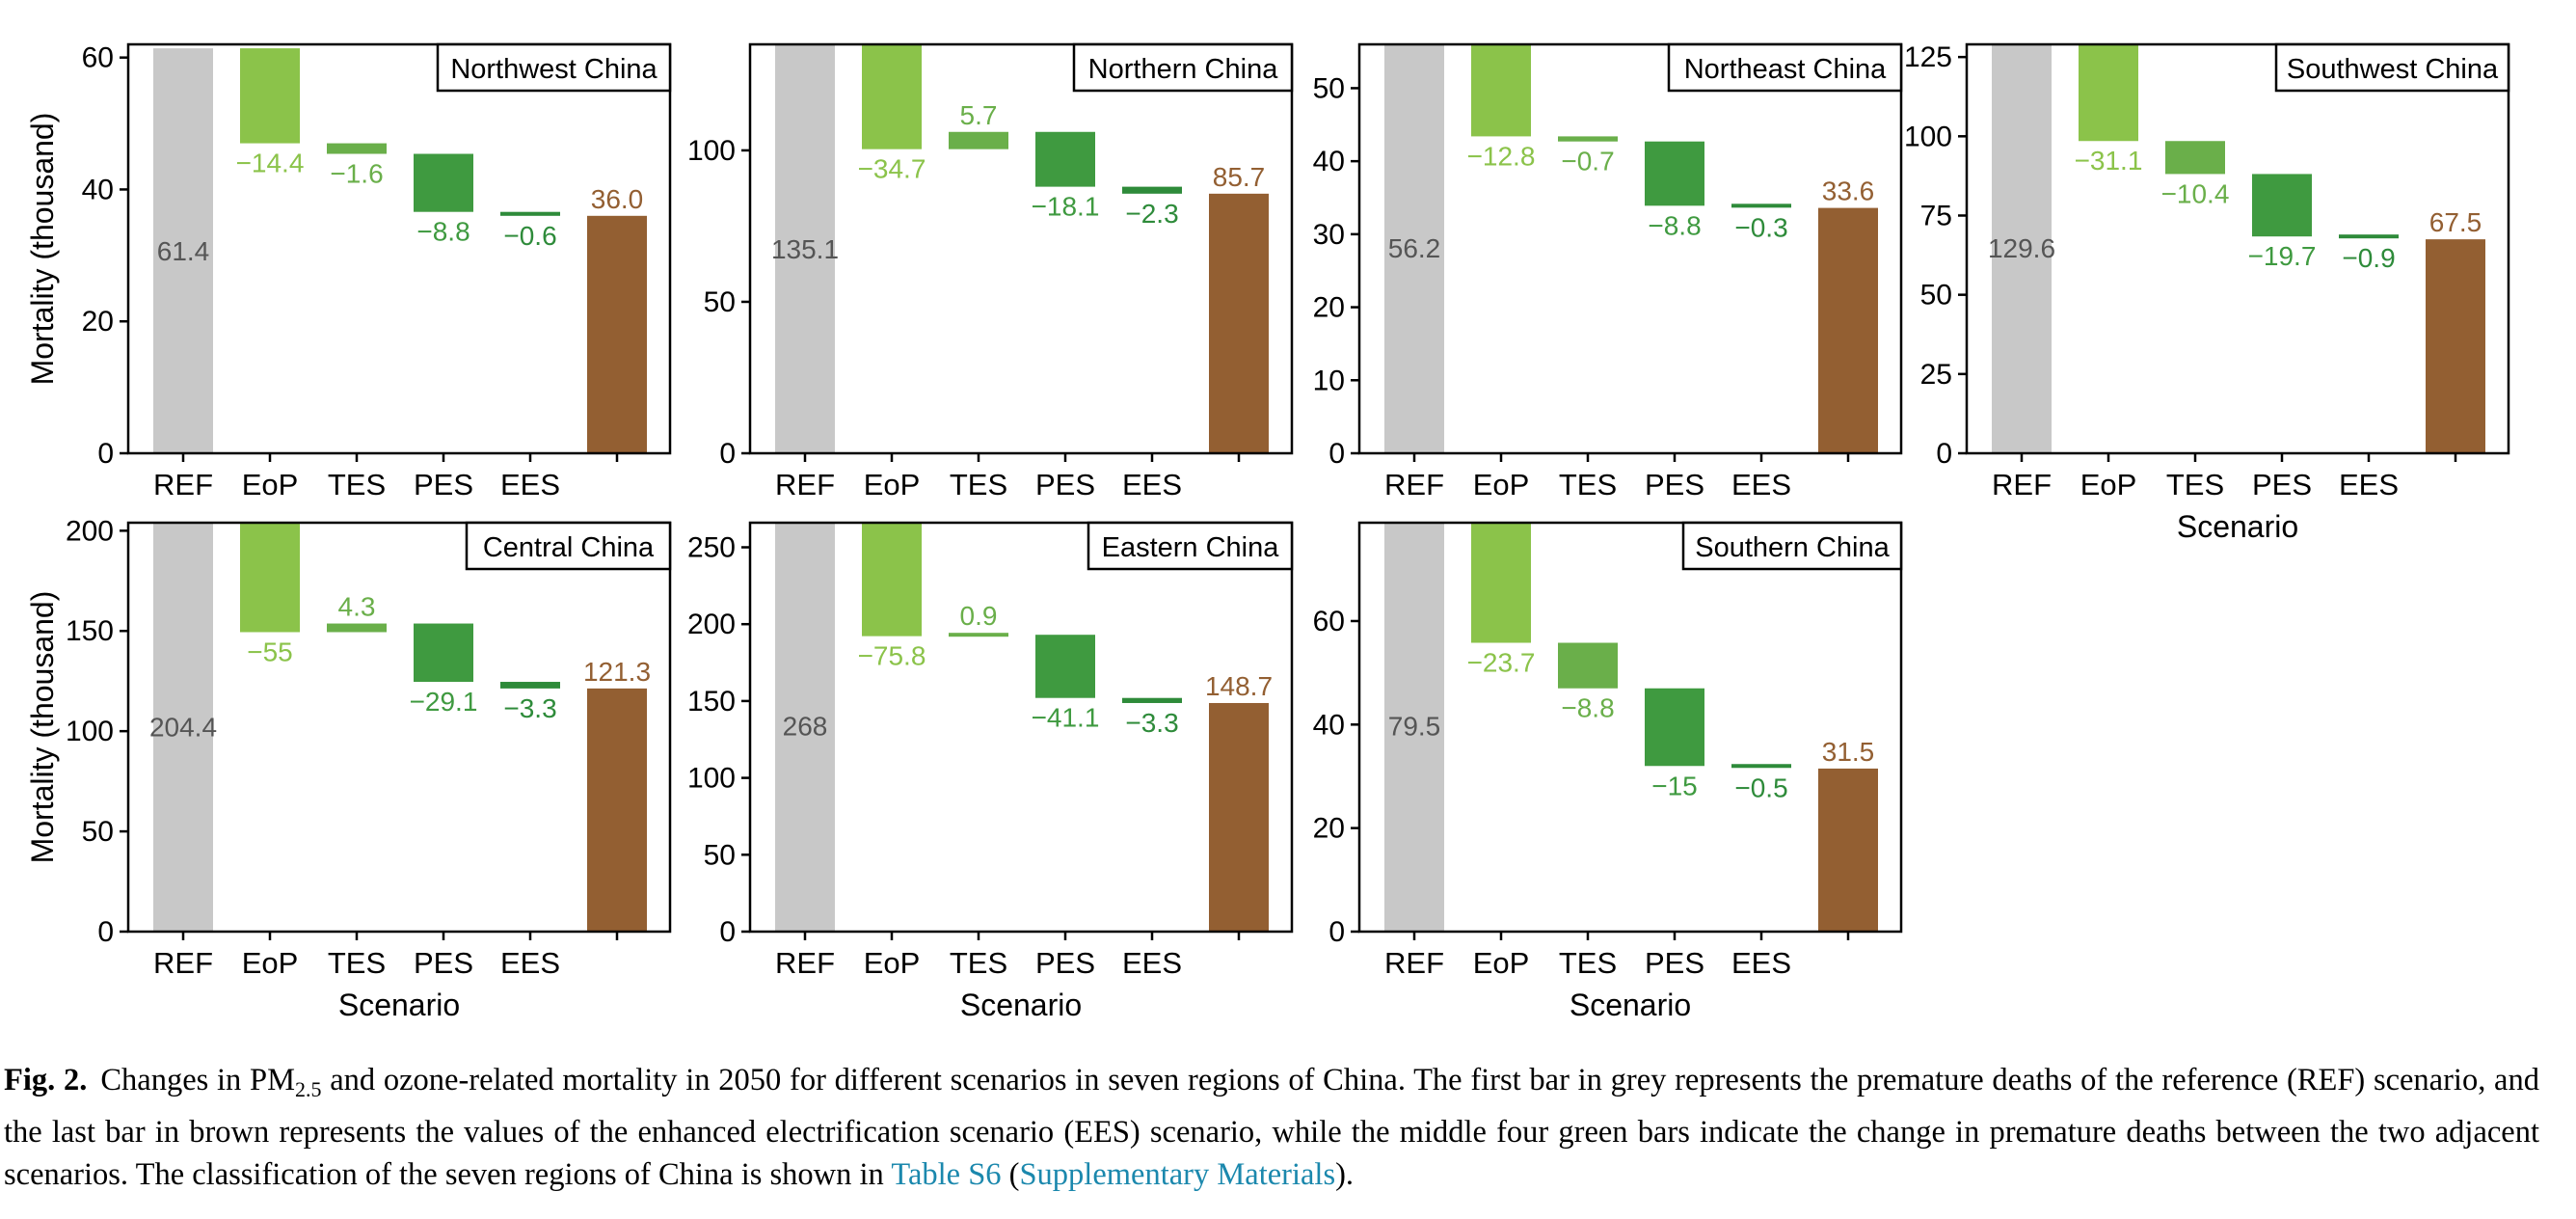  Describe the element at coordinates (711, 624) in the screenshot. I see `y-tick-label: 200` at that location.